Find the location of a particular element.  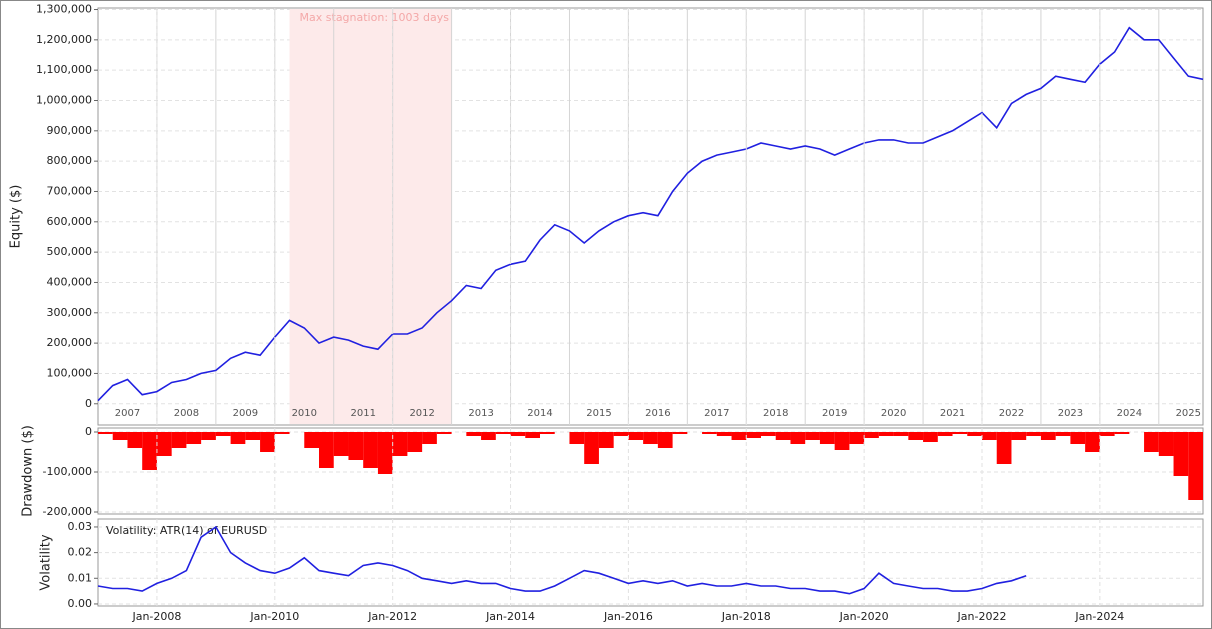

stagnation-band is located at coordinates (370, 216).